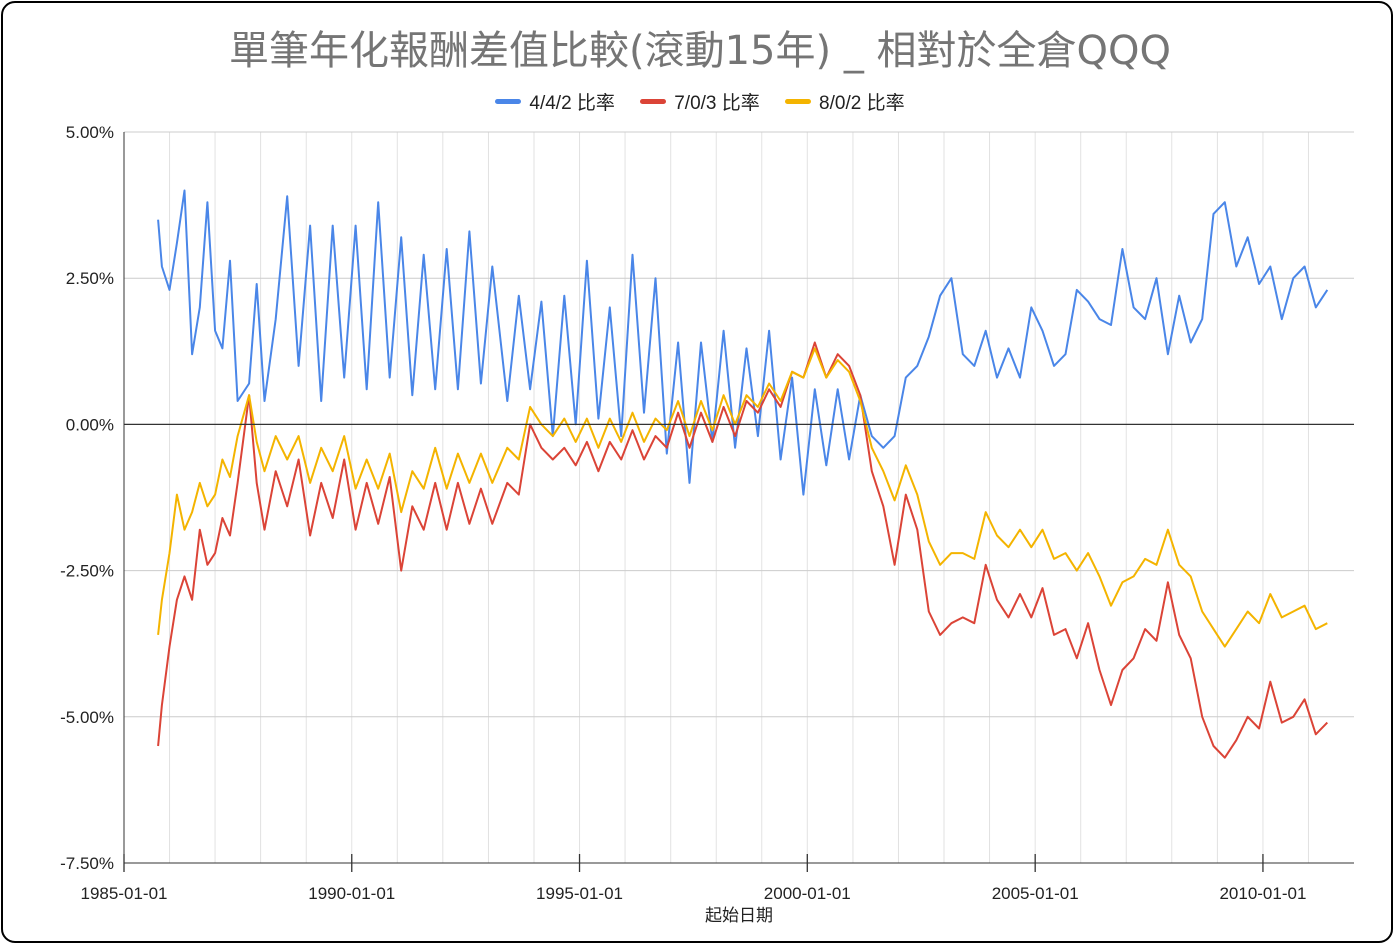 This screenshot has width=1400, height=950. I want to click on y-tick-label: -2.50%, so click(87, 571).